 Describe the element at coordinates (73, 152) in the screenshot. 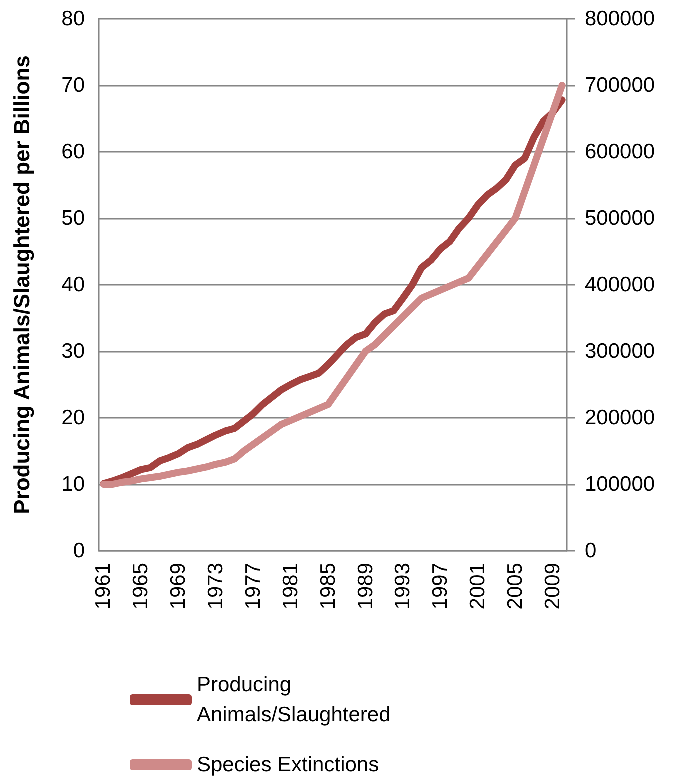

I see `y-tick-label: 60` at that location.